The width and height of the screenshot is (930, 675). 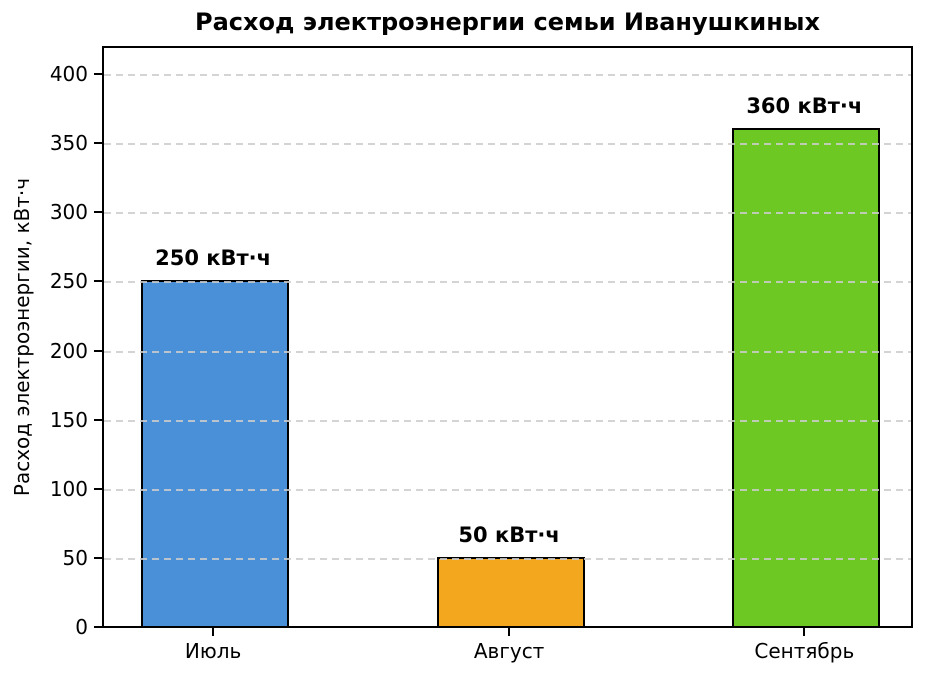 I want to click on y-tick-label-400: 400, so click(x=68, y=74).